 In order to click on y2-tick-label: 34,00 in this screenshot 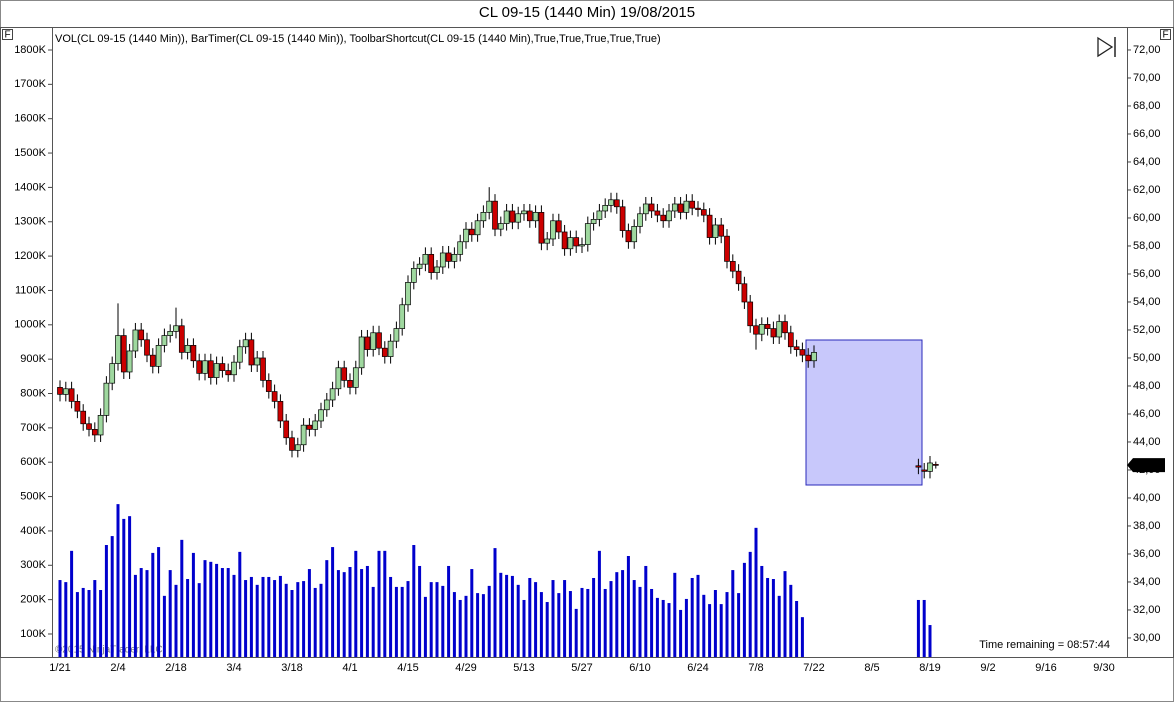, I will do `click(1147, 582)`.